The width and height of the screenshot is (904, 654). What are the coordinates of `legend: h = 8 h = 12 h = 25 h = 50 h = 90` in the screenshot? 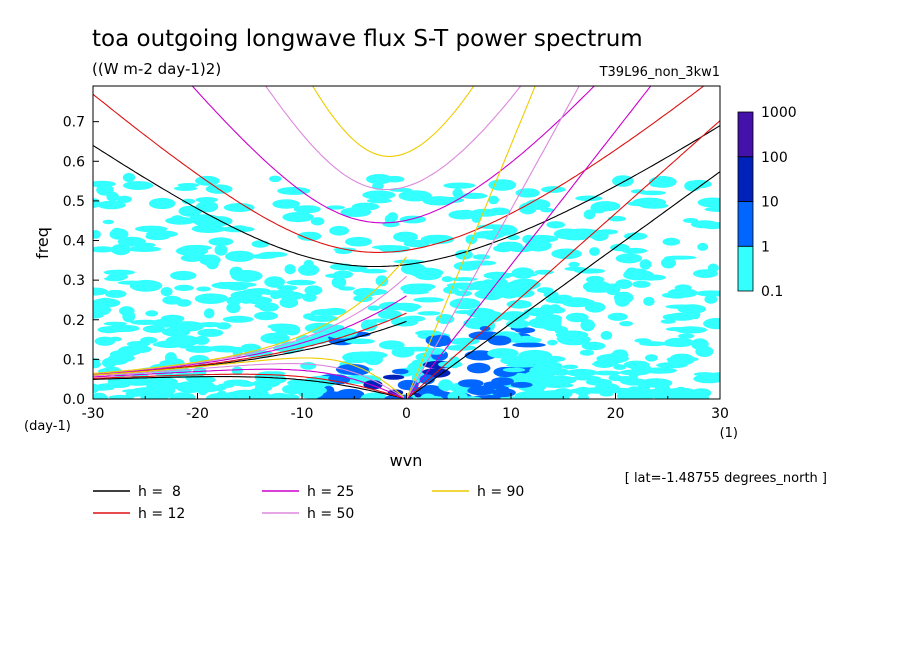 It's located at (308, 503).